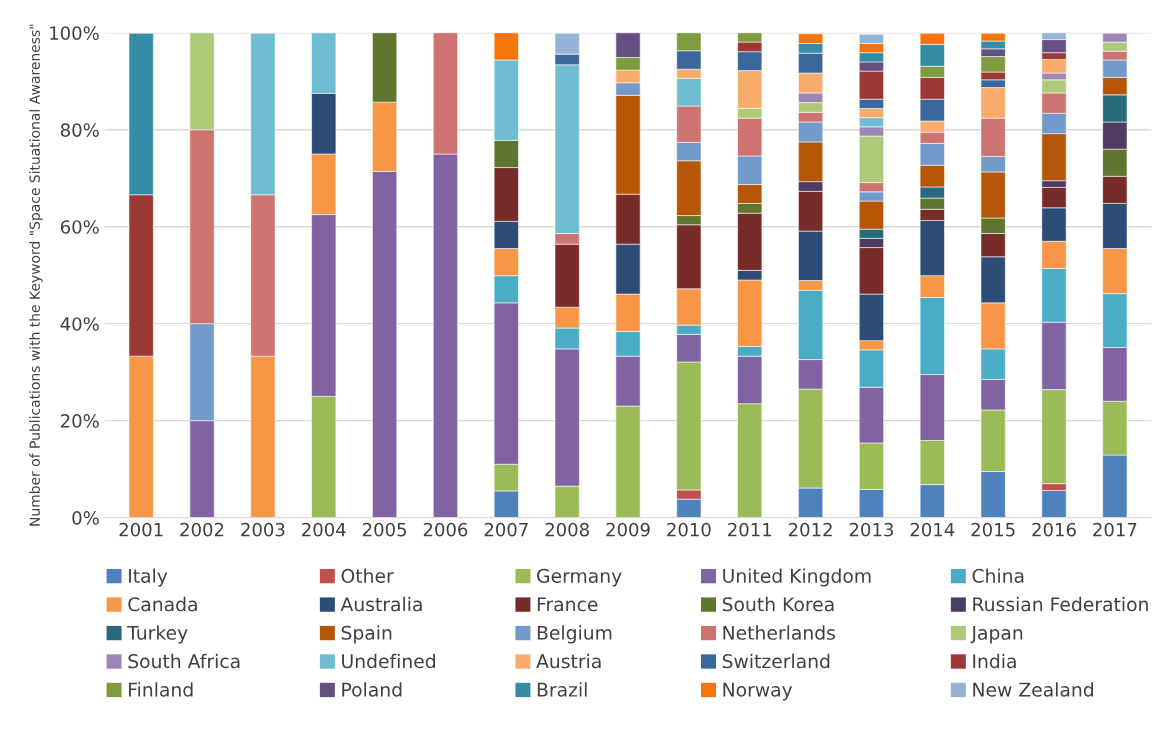  I want to click on legend-label: Poland, so click(372, 689).